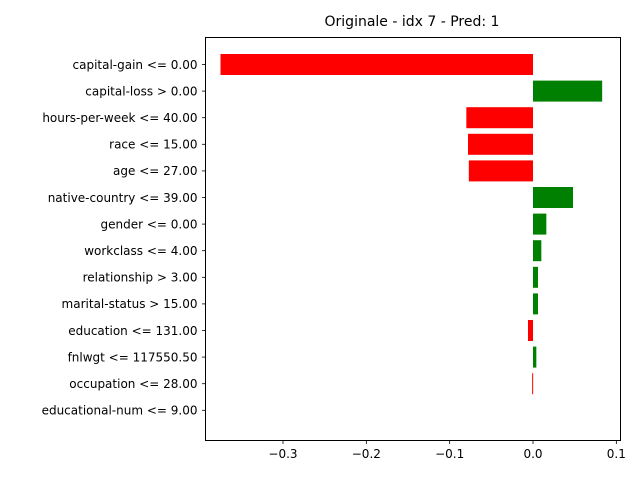 Image resolution: width=640 pixels, height=480 pixels. I want to click on y-tick-label-2: hours-per-week <= 40.00, so click(119, 118).